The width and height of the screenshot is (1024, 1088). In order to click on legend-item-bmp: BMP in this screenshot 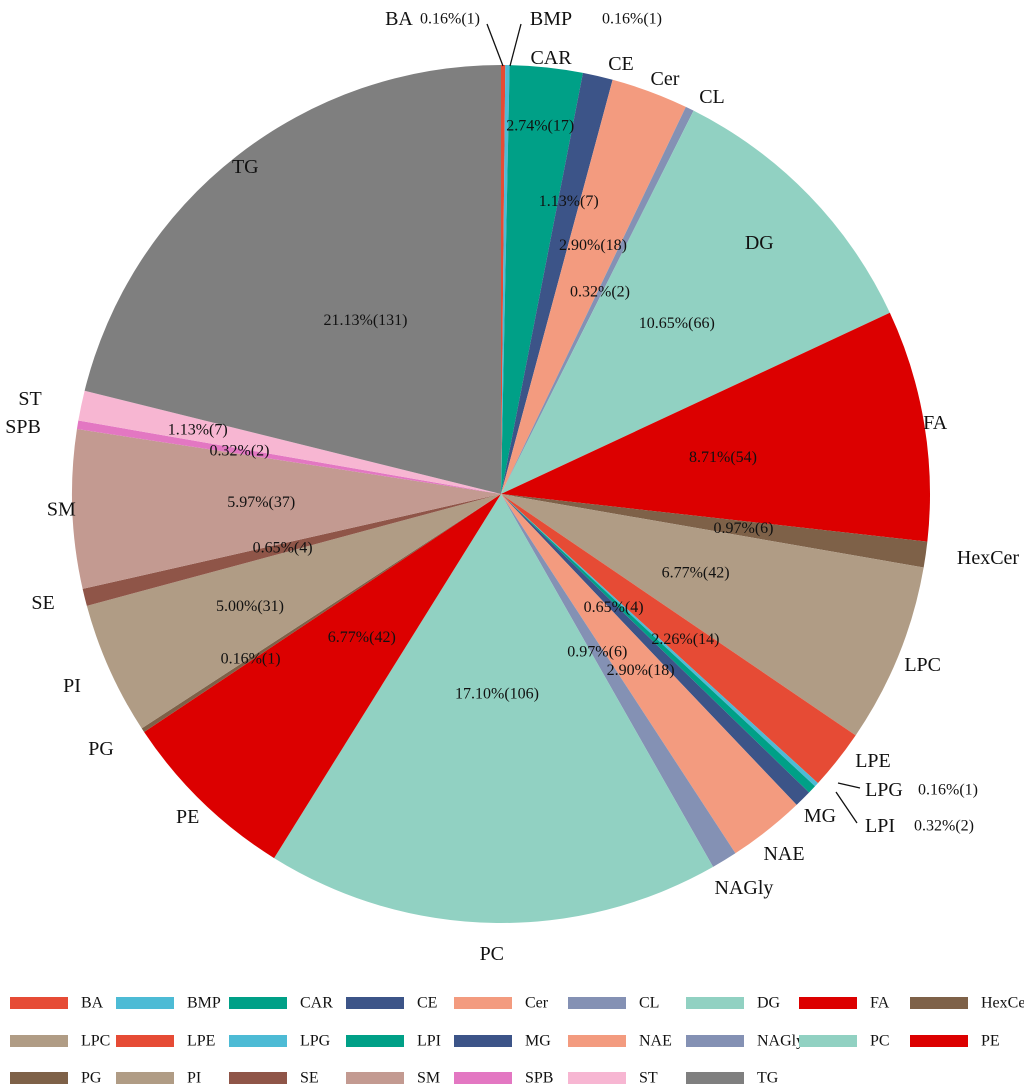, I will do `click(168, 1003)`.